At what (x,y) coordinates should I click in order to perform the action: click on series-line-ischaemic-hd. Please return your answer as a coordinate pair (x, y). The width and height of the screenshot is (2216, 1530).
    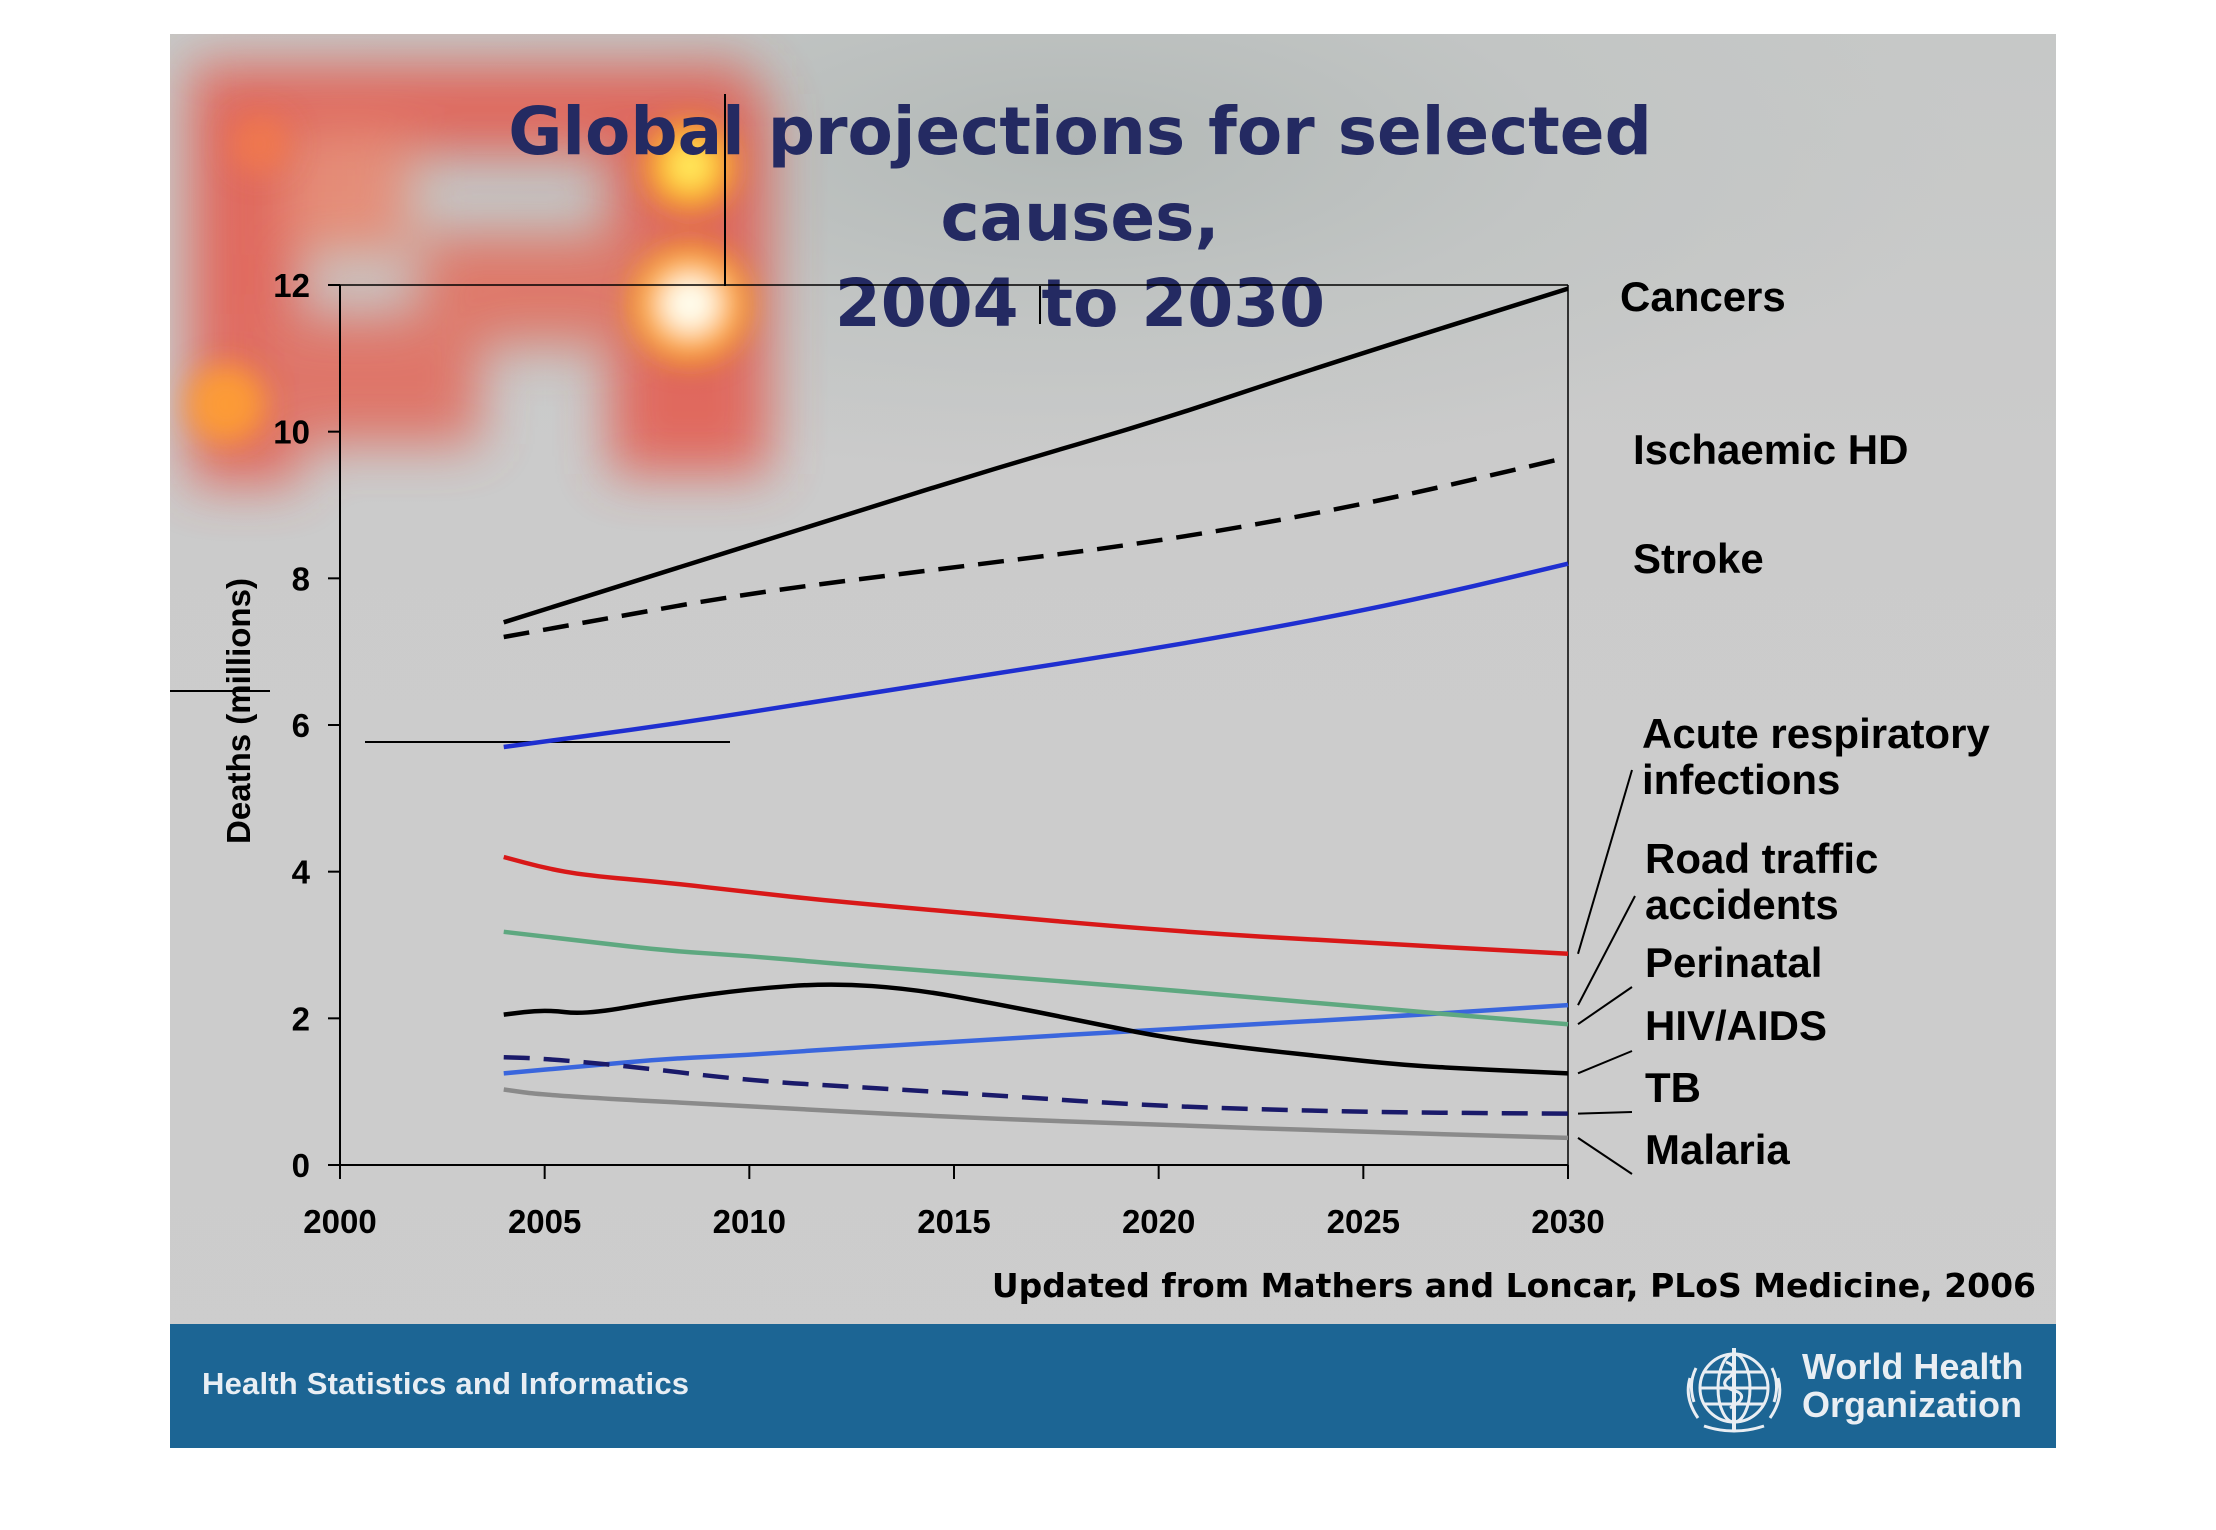
    Looking at the image, I should click on (1036, 547).